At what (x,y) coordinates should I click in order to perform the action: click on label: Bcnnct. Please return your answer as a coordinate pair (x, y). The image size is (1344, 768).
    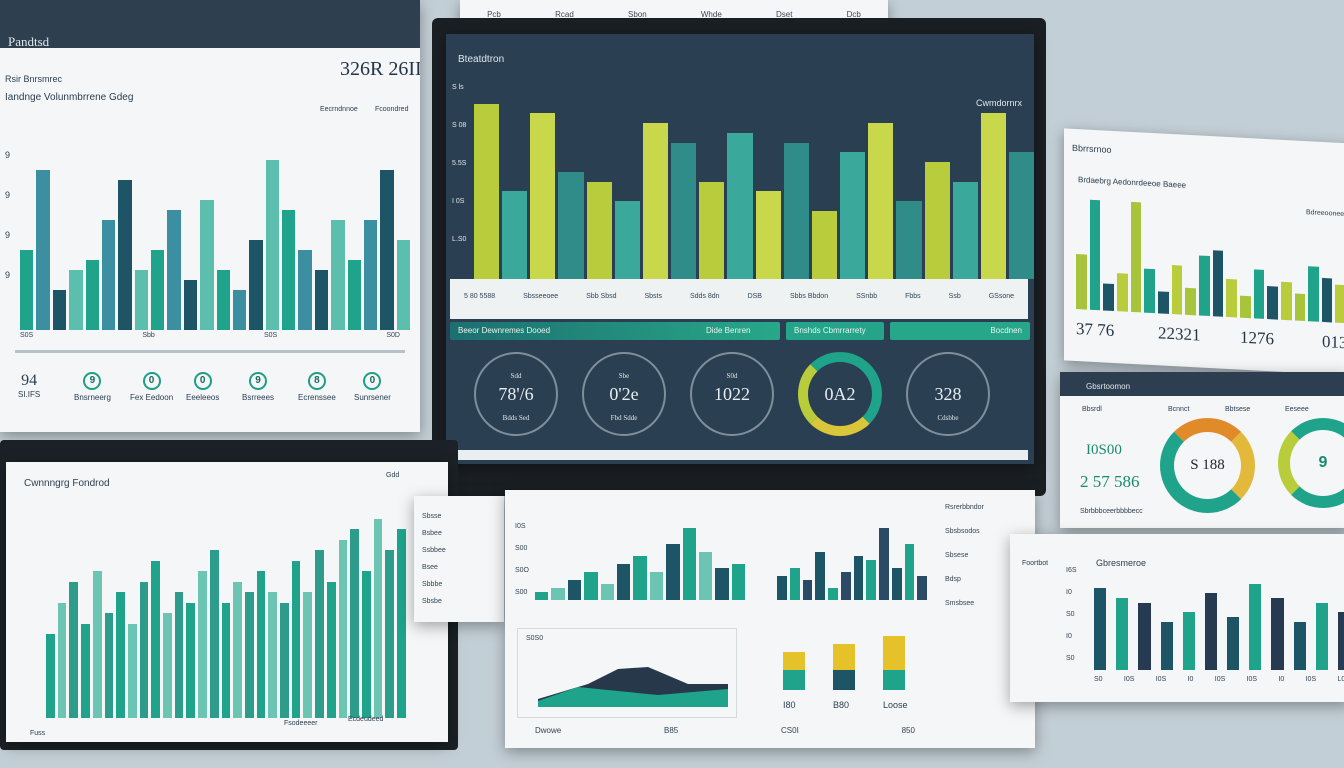
    Looking at the image, I should click on (1179, 409).